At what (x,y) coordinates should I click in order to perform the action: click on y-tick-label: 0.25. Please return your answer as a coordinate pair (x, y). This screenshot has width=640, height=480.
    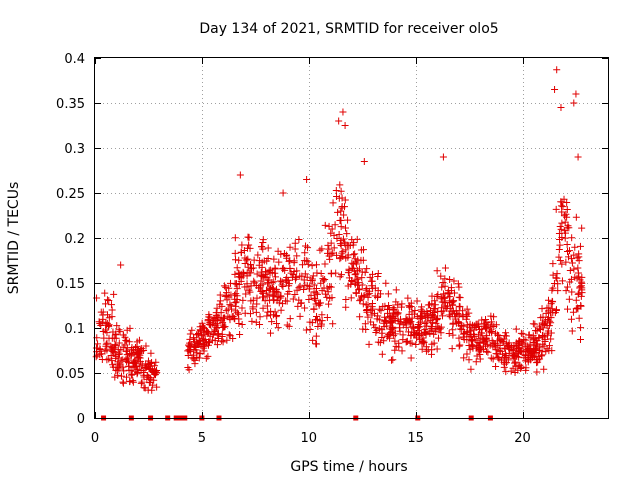
    Looking at the image, I should click on (70, 194).